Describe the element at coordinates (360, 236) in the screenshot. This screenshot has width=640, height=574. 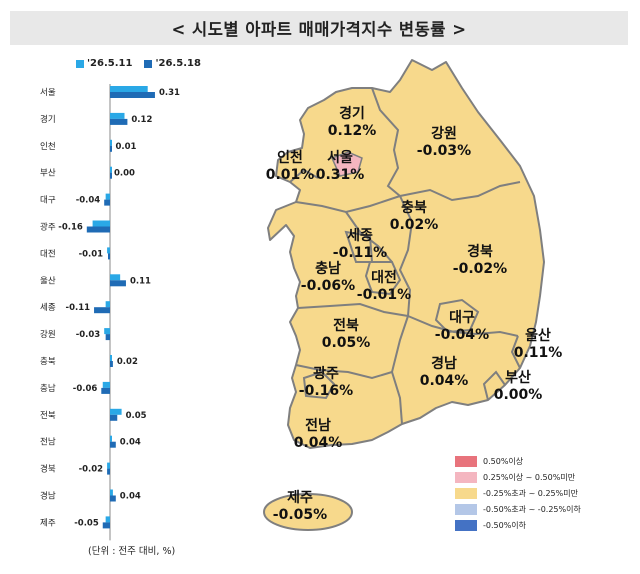
I see `region-name: 세종` at that location.